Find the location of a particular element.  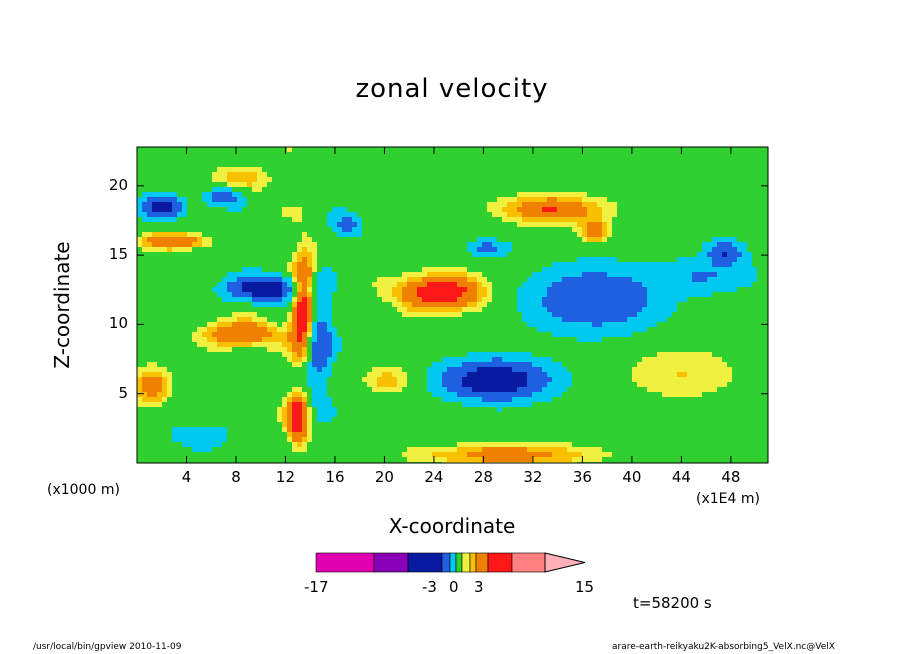

y-tick-label: 15 is located at coordinates (118, 254).